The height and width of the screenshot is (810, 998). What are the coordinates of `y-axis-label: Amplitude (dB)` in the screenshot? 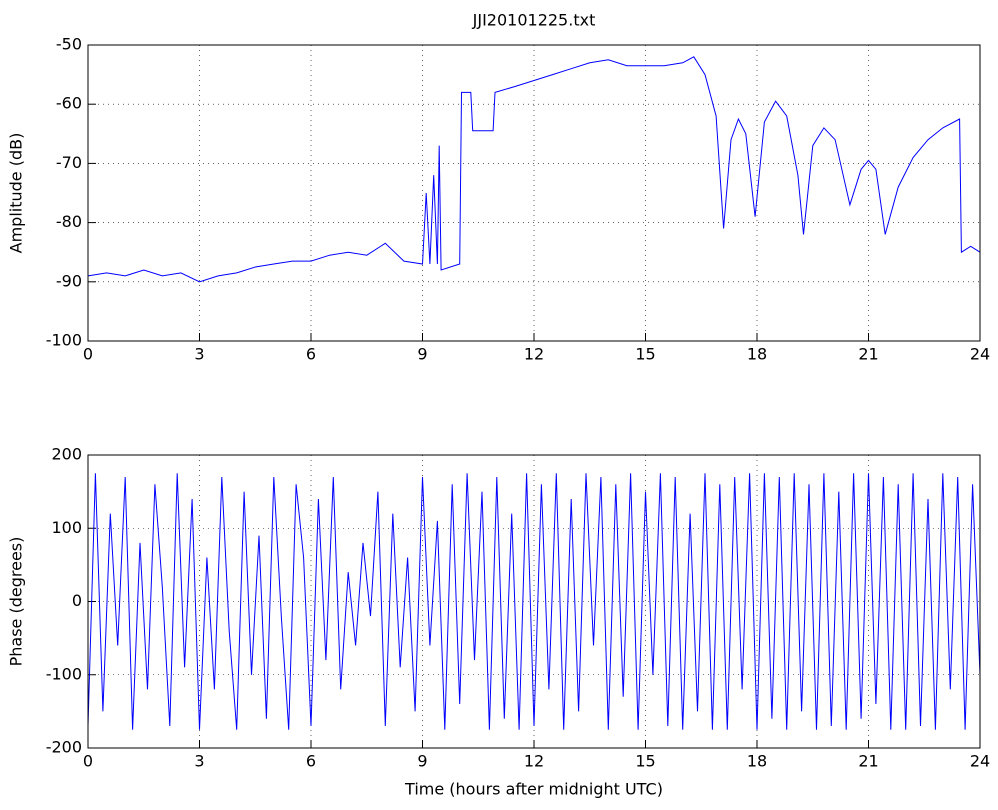 It's located at (16, 193).